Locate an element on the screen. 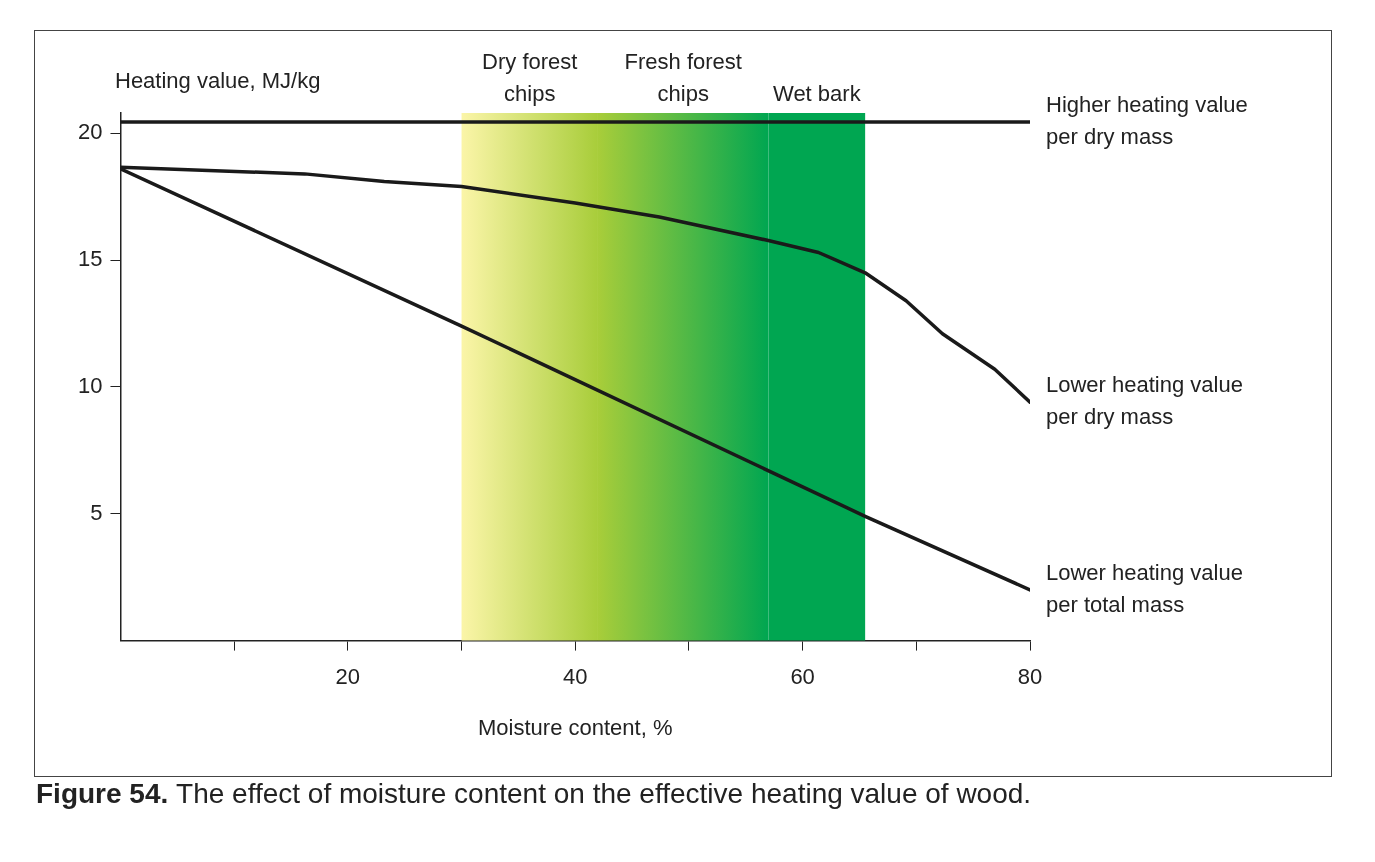 The image size is (1375, 862). series-label: Higher heating value per dry mass is located at coordinates (1147, 120).